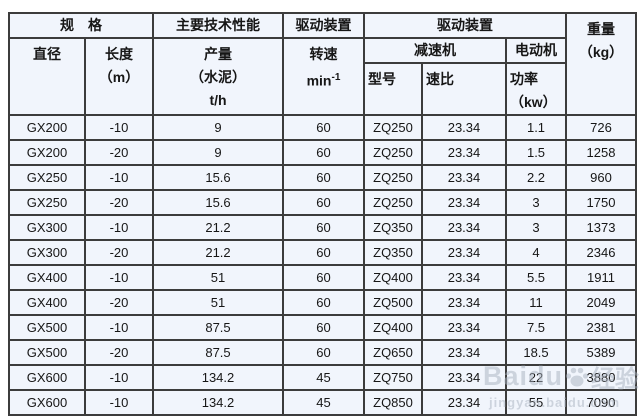  What do you see at coordinates (393, 352) in the screenshot?
I see `table-cell: ZQ650` at bounding box center [393, 352].